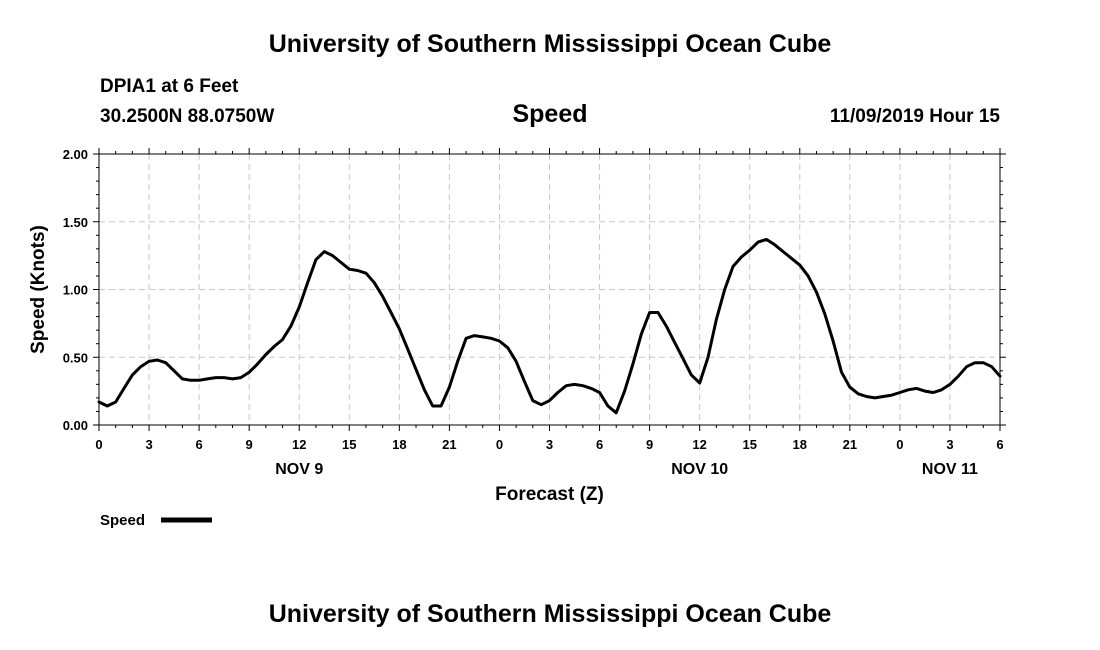 This screenshot has width=1100, height=650. I want to click on legend: Speed, so click(156, 520).